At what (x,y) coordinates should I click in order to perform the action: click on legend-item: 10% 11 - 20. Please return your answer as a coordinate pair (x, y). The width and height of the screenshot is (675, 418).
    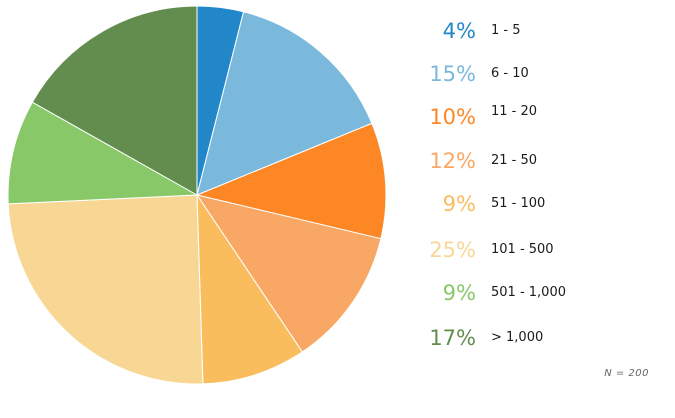
    Looking at the image, I should click on (500, 117).